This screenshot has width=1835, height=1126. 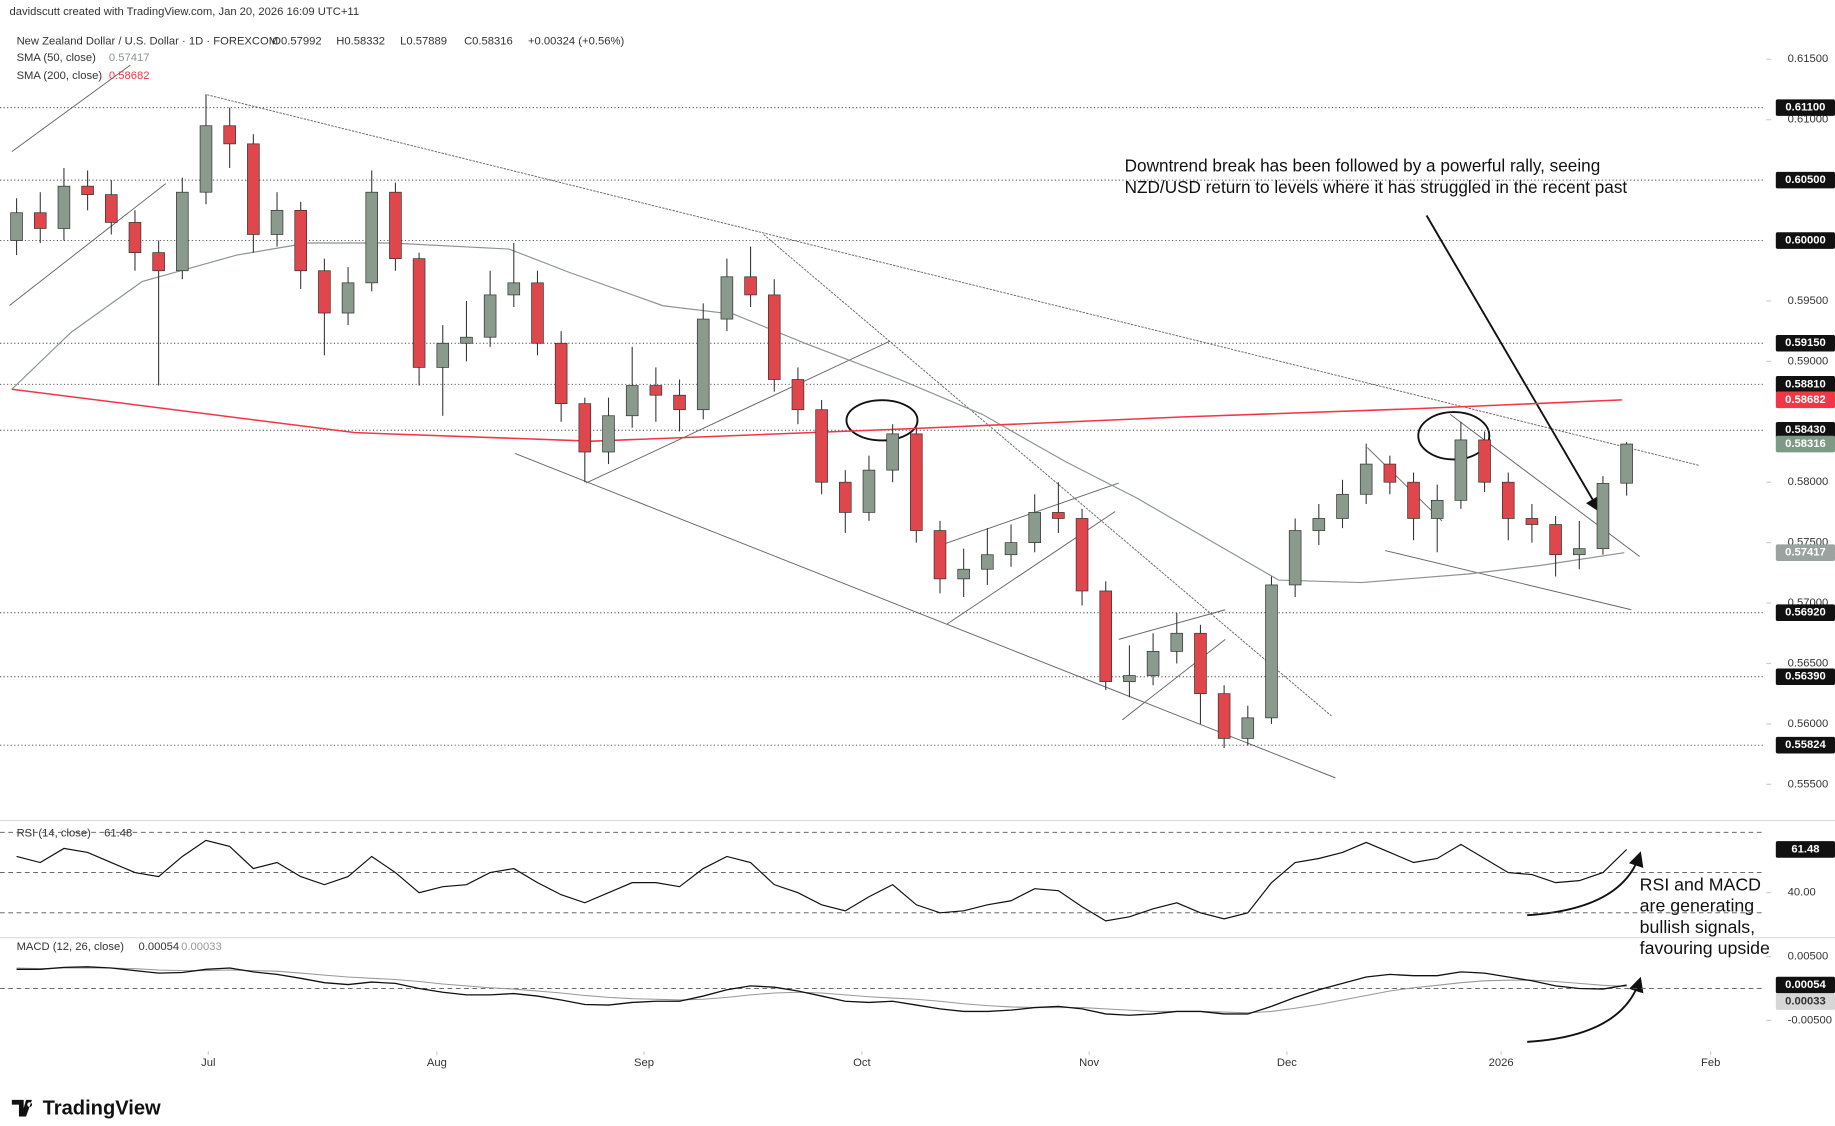 I want to click on ohlc-legend: L0.57889, so click(x=423, y=41).